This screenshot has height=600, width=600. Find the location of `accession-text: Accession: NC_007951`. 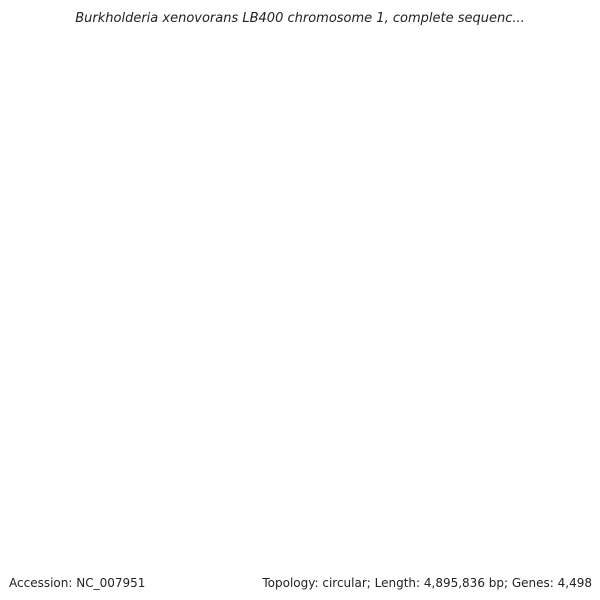

accession-text: Accession: NC_007951 is located at coordinates (77, 583).